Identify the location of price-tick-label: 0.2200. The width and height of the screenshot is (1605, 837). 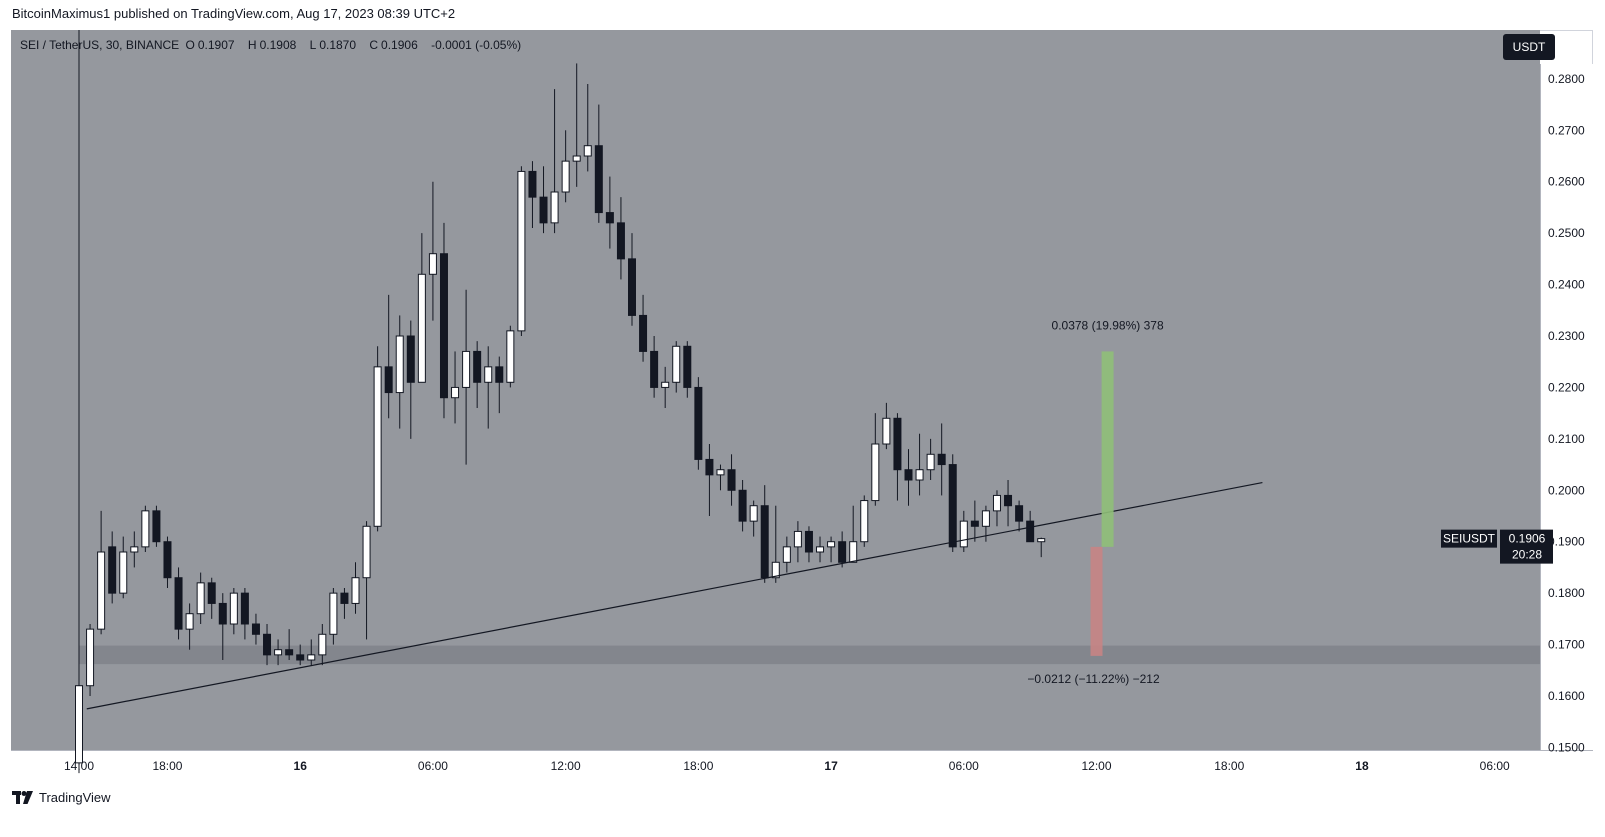
(1566, 387).